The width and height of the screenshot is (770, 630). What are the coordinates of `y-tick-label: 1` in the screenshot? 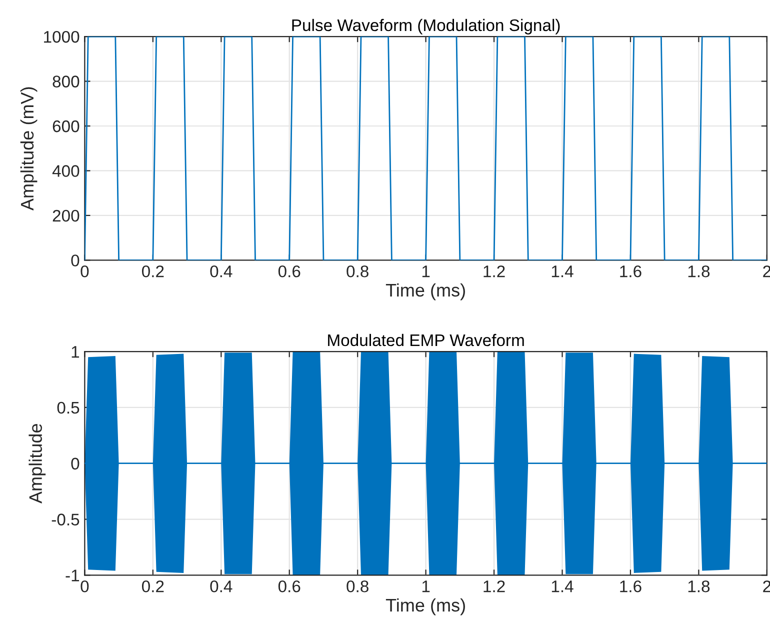 It's located at (76, 352).